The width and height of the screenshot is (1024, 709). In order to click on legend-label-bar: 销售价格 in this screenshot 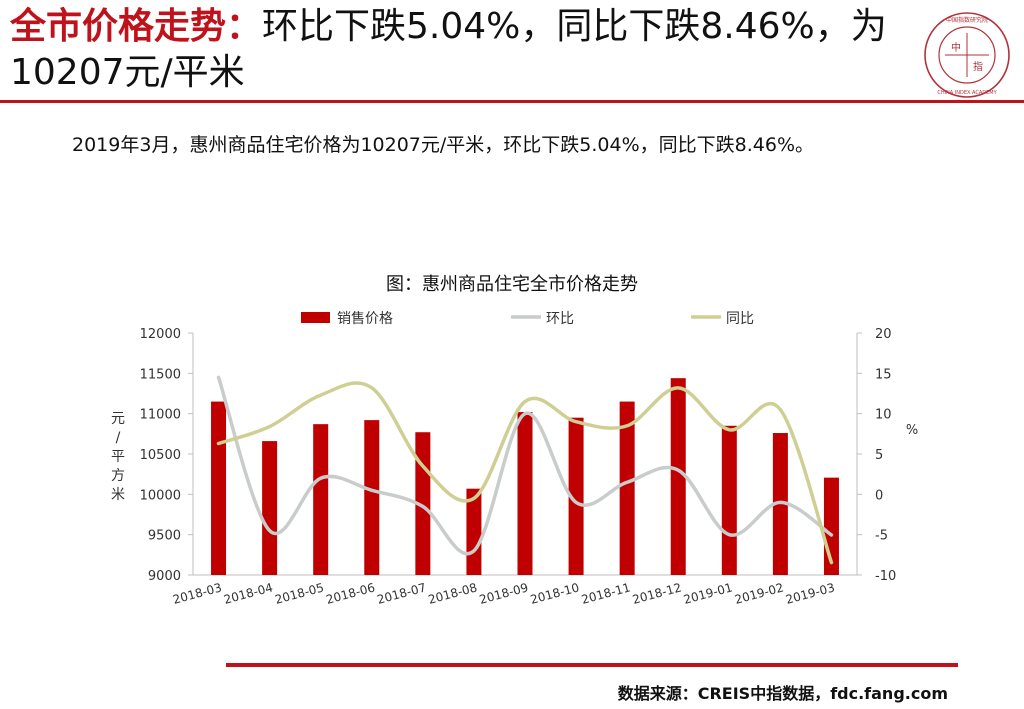, I will do `click(365, 319)`.